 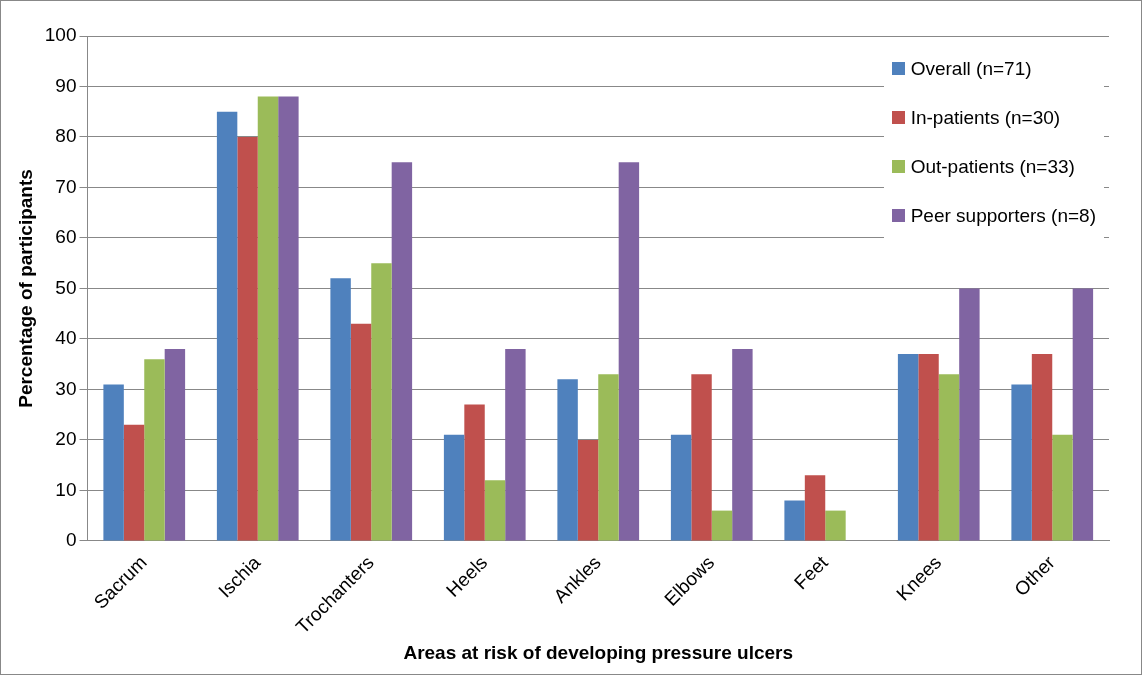 What do you see at coordinates (66, 287) in the screenshot?
I see `y-tick-label: 50` at bounding box center [66, 287].